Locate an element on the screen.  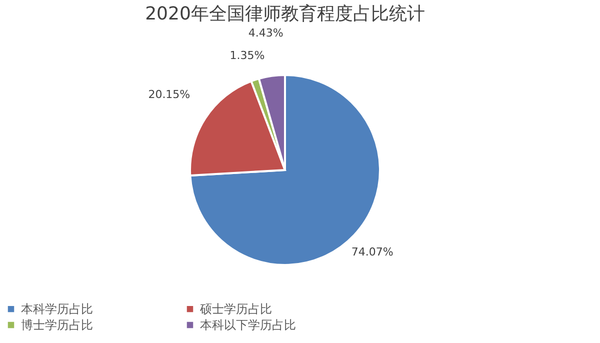
data-label: 74.07% is located at coordinates (372, 251).